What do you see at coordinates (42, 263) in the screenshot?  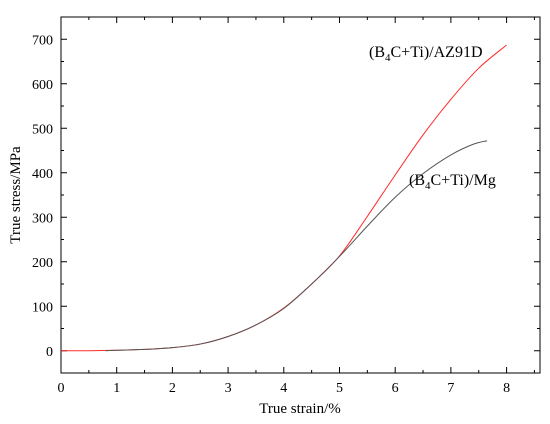 I see `y-tick-label: 200` at bounding box center [42, 263].